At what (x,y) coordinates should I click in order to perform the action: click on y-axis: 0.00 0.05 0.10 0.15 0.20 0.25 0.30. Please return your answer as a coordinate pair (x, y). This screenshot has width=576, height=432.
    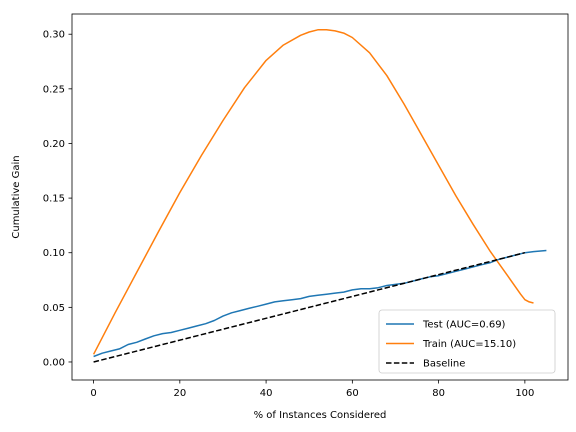
    Looking at the image, I should click on (57, 199).